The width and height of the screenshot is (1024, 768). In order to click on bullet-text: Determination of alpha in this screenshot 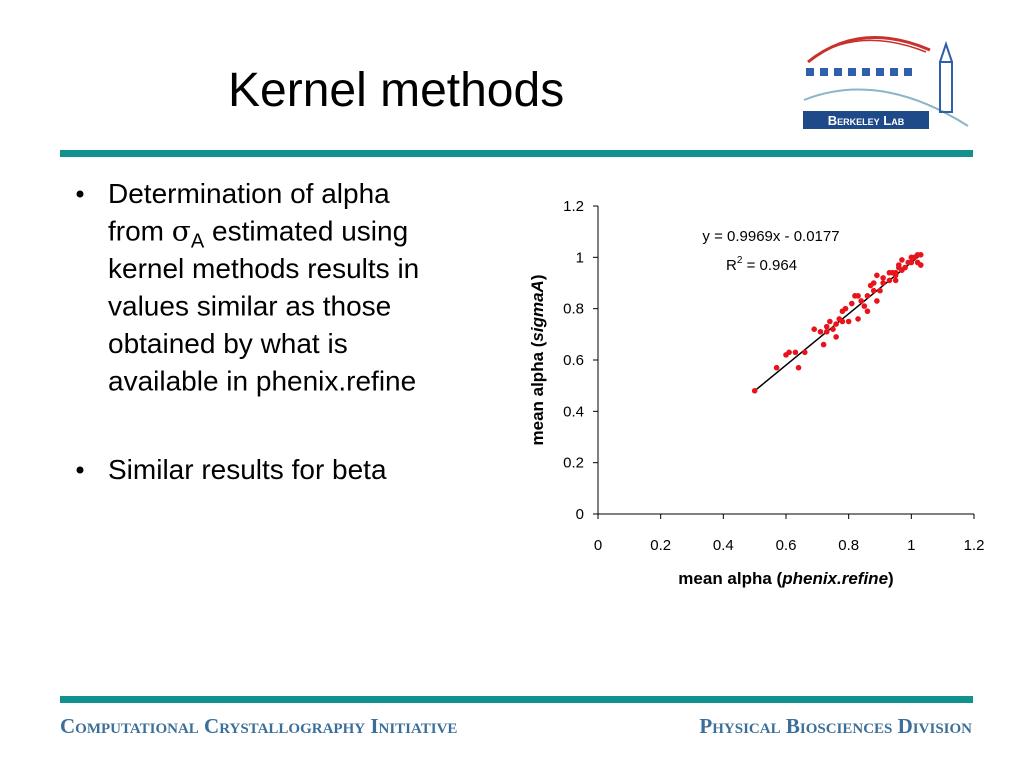, I will do `click(249, 193)`.